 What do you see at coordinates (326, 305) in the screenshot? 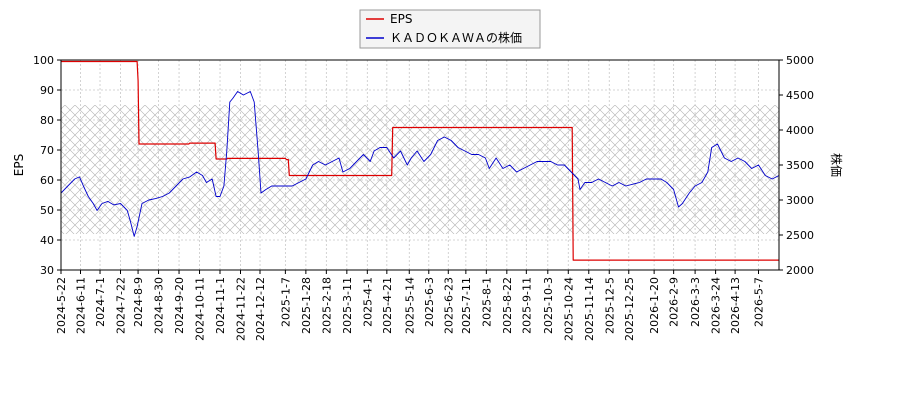
I see `x-tick-label: 2025-2-18` at bounding box center [326, 305].